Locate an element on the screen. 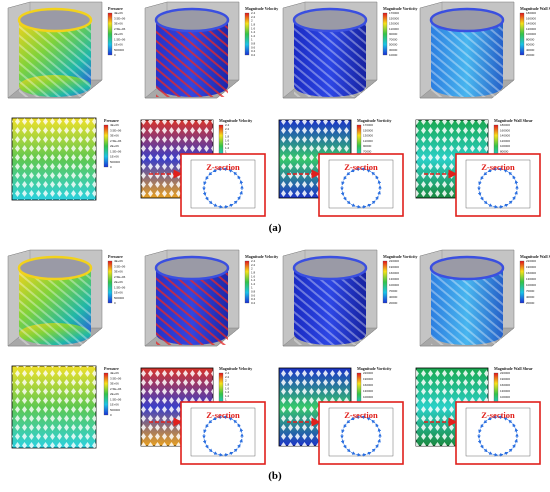  legend-tick: 500000 is located at coordinates (115, 162).